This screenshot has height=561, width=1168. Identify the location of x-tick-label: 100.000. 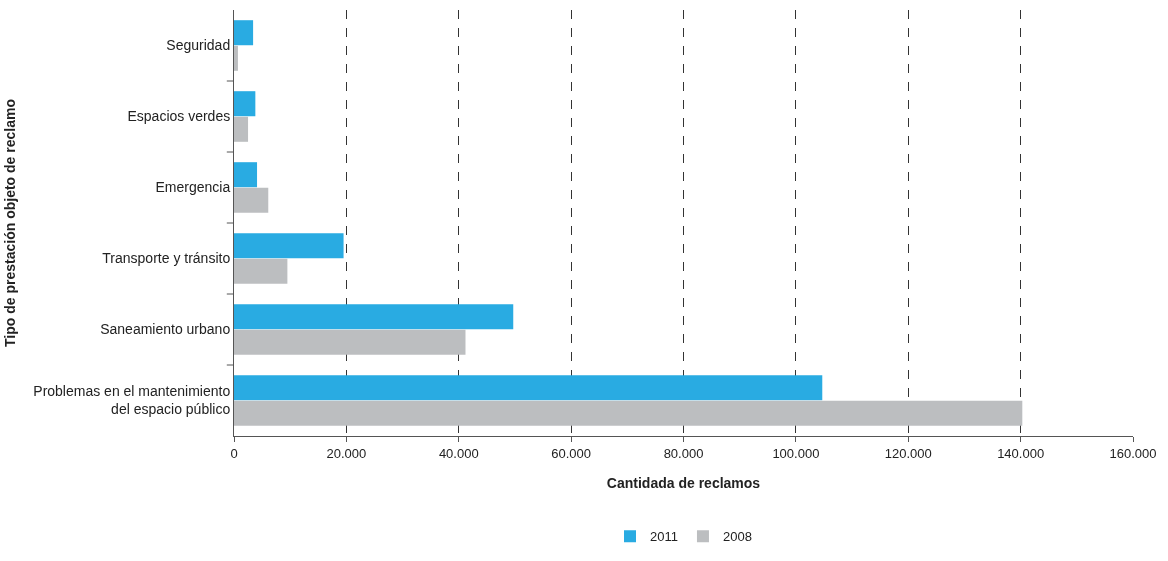
(796, 453).